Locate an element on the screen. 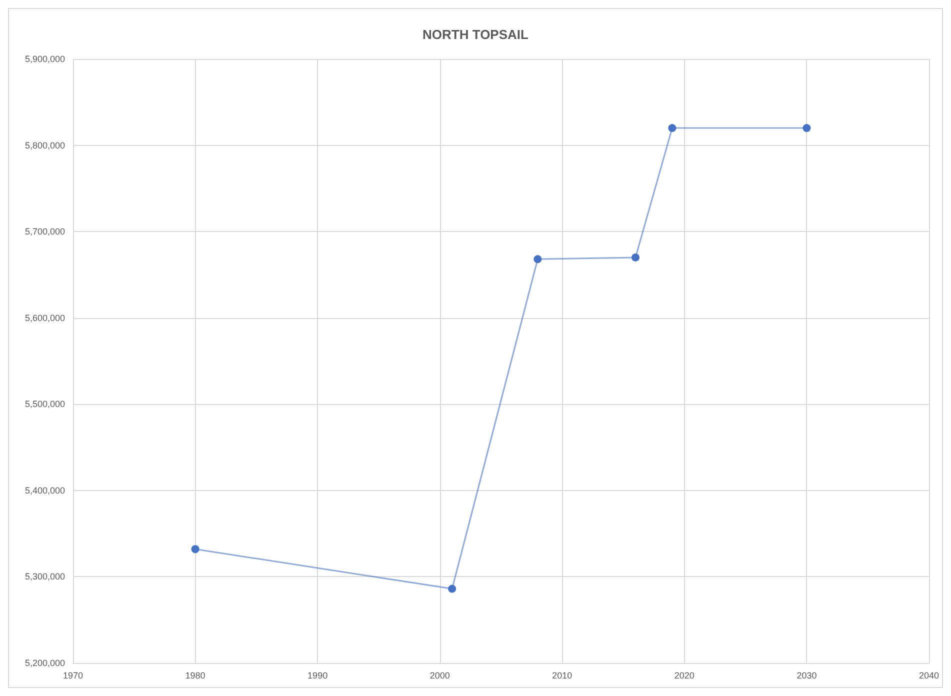 The image size is (951, 696). y-tick-label: 5,400,000 is located at coordinates (44, 490).